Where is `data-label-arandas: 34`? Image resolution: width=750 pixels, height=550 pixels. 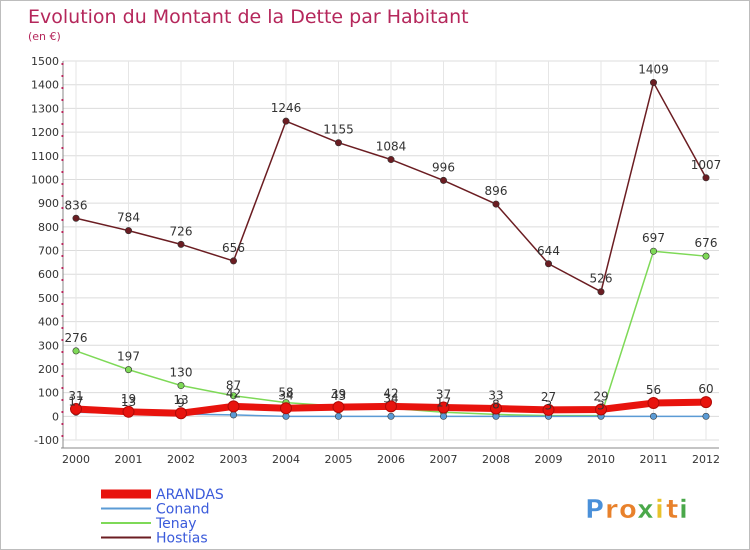 data-label-arandas: 34 is located at coordinates (285, 395).